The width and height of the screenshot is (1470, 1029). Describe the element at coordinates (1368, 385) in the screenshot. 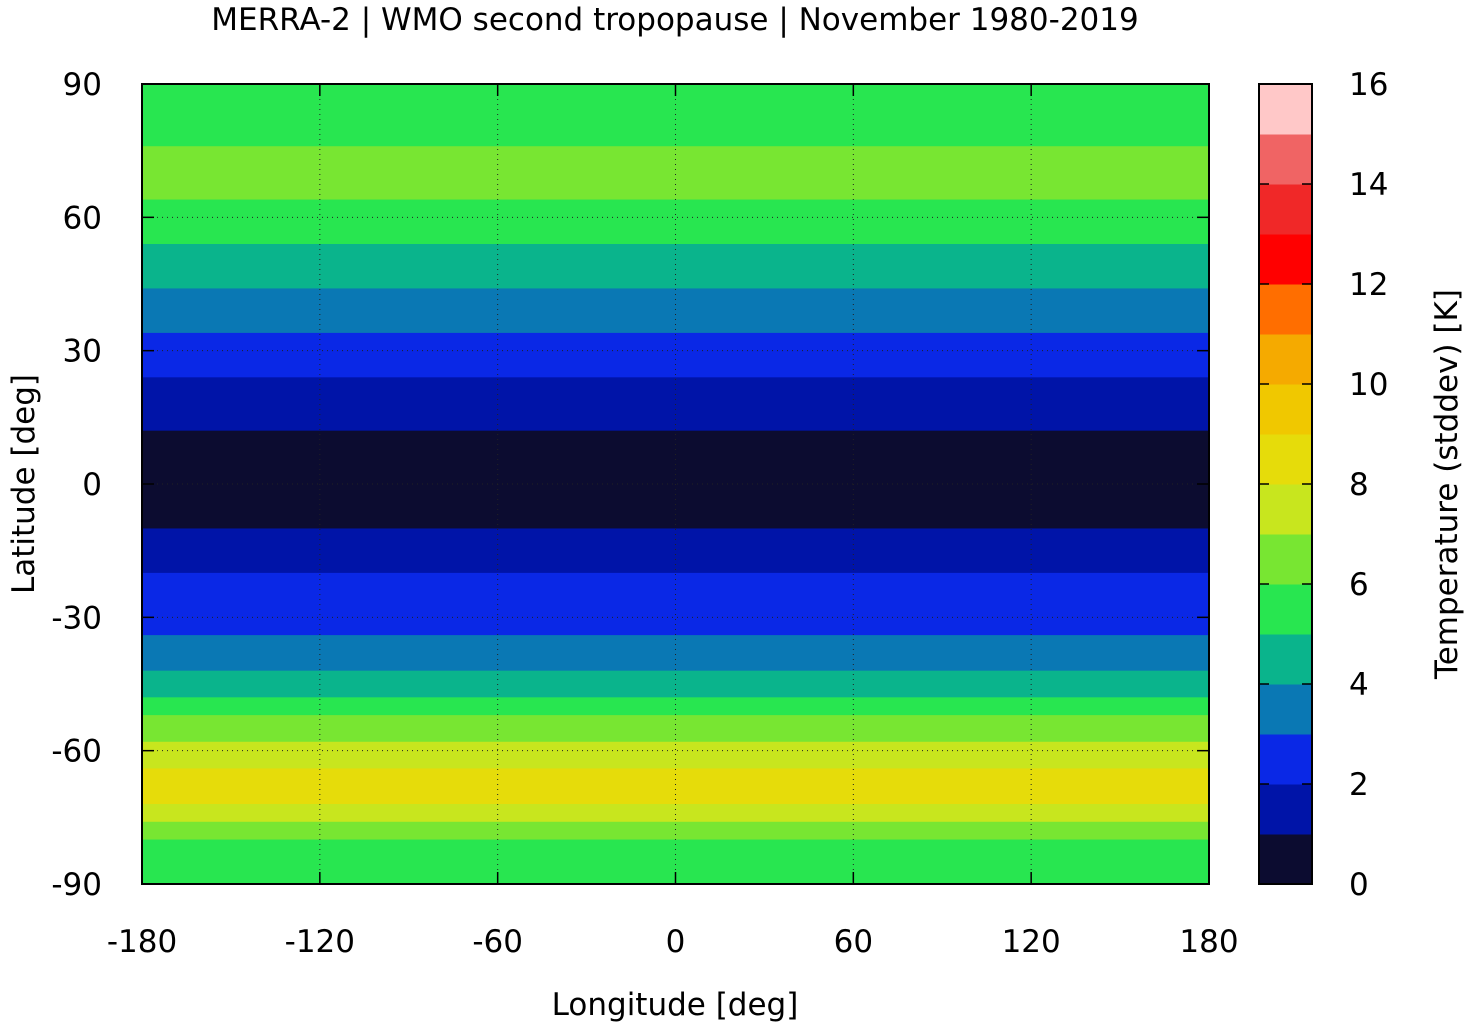

I see `colorbar-tick-label: 10` at that location.